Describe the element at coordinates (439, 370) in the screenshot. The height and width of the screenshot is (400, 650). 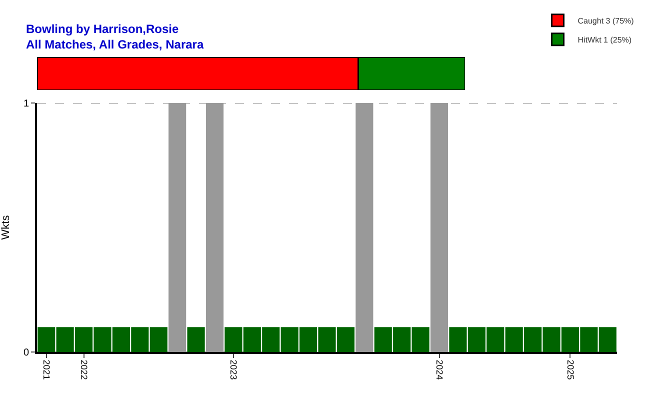
I see `x-tick-label: 2024` at that location.